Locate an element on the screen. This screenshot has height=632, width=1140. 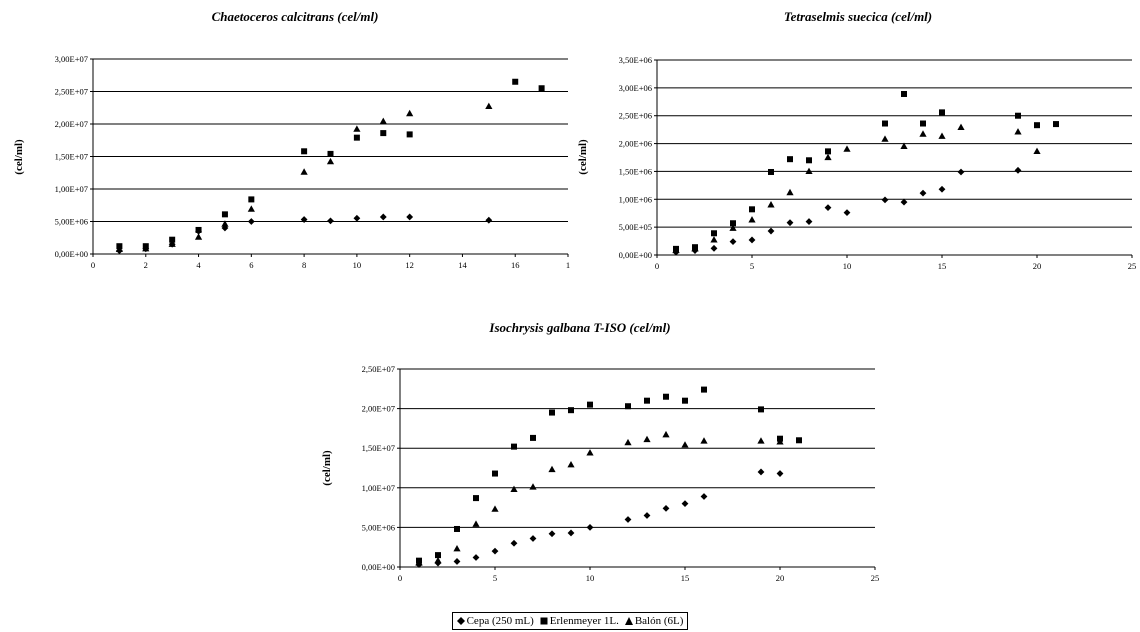
x-tick-label: 15 is located at coordinates (942, 266).